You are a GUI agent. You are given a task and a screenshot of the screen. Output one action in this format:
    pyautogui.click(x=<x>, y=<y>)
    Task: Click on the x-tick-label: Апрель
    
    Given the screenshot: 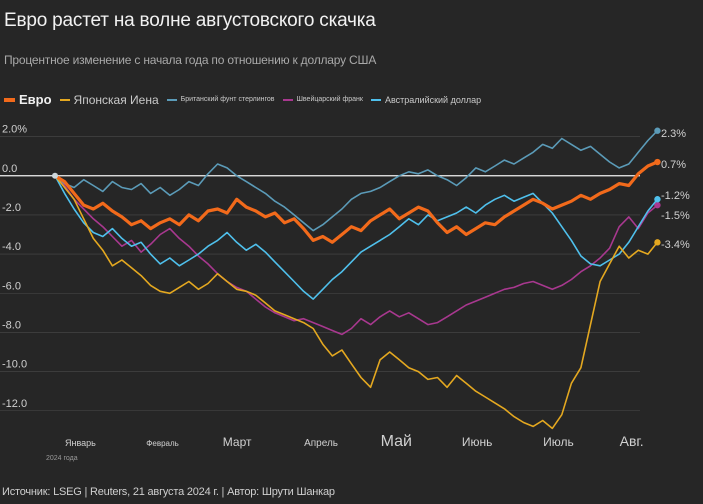 What is the action you would take?
    pyautogui.click(x=321, y=443)
    